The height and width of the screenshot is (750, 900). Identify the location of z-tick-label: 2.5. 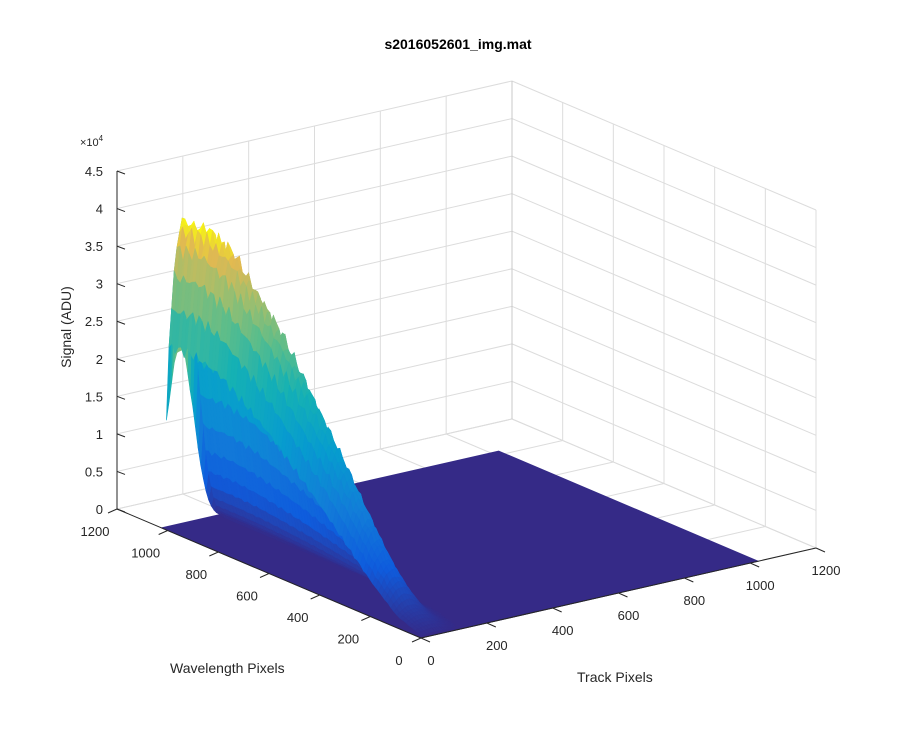
(94, 321).